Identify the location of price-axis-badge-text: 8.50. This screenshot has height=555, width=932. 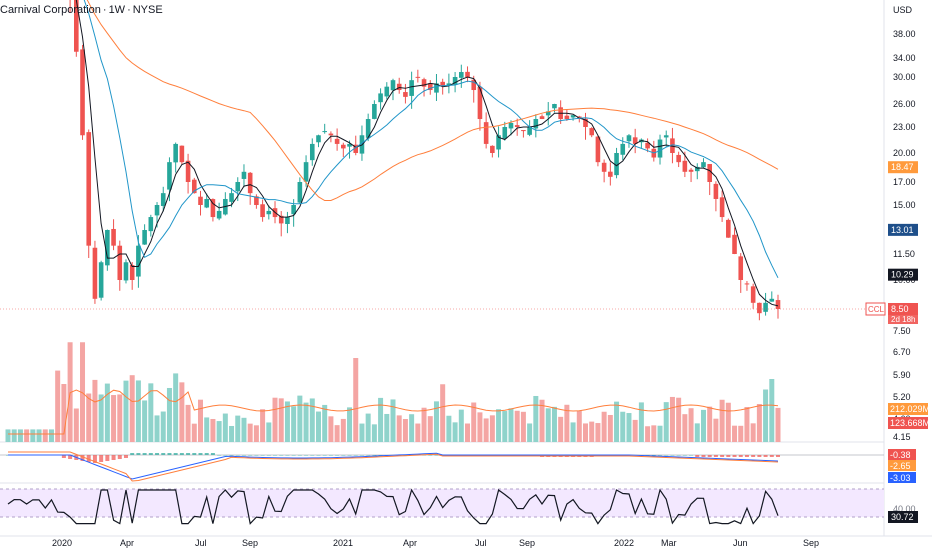
(900, 309).